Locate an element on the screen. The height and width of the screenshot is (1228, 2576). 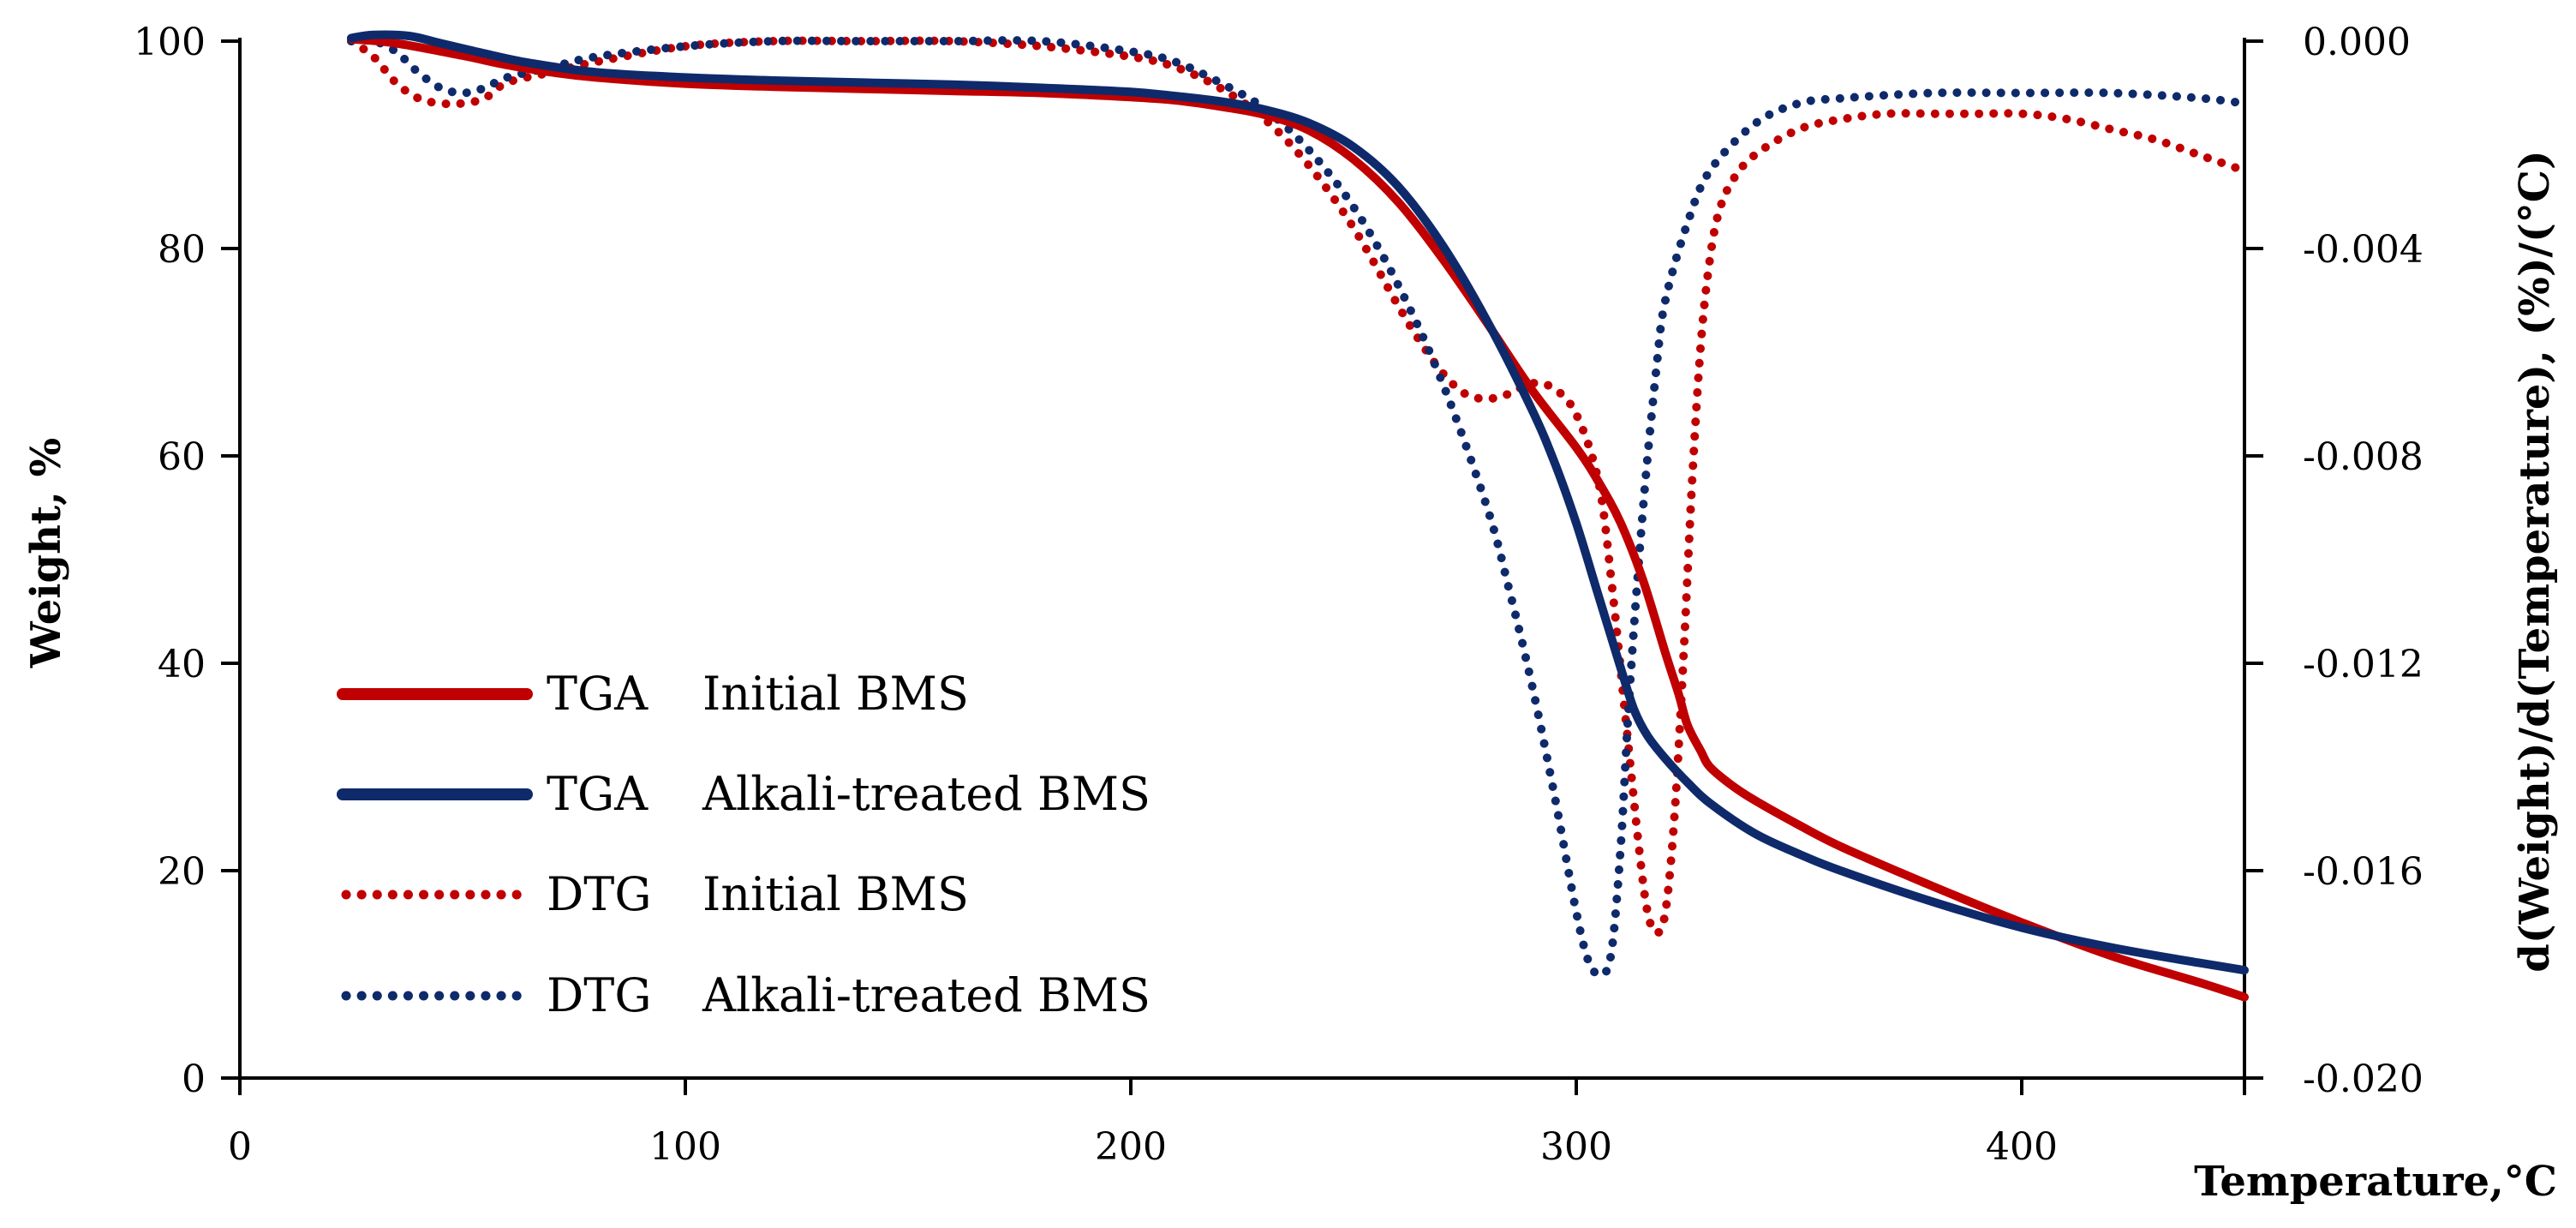
y-left-tick-label: 40 is located at coordinates (182, 664).